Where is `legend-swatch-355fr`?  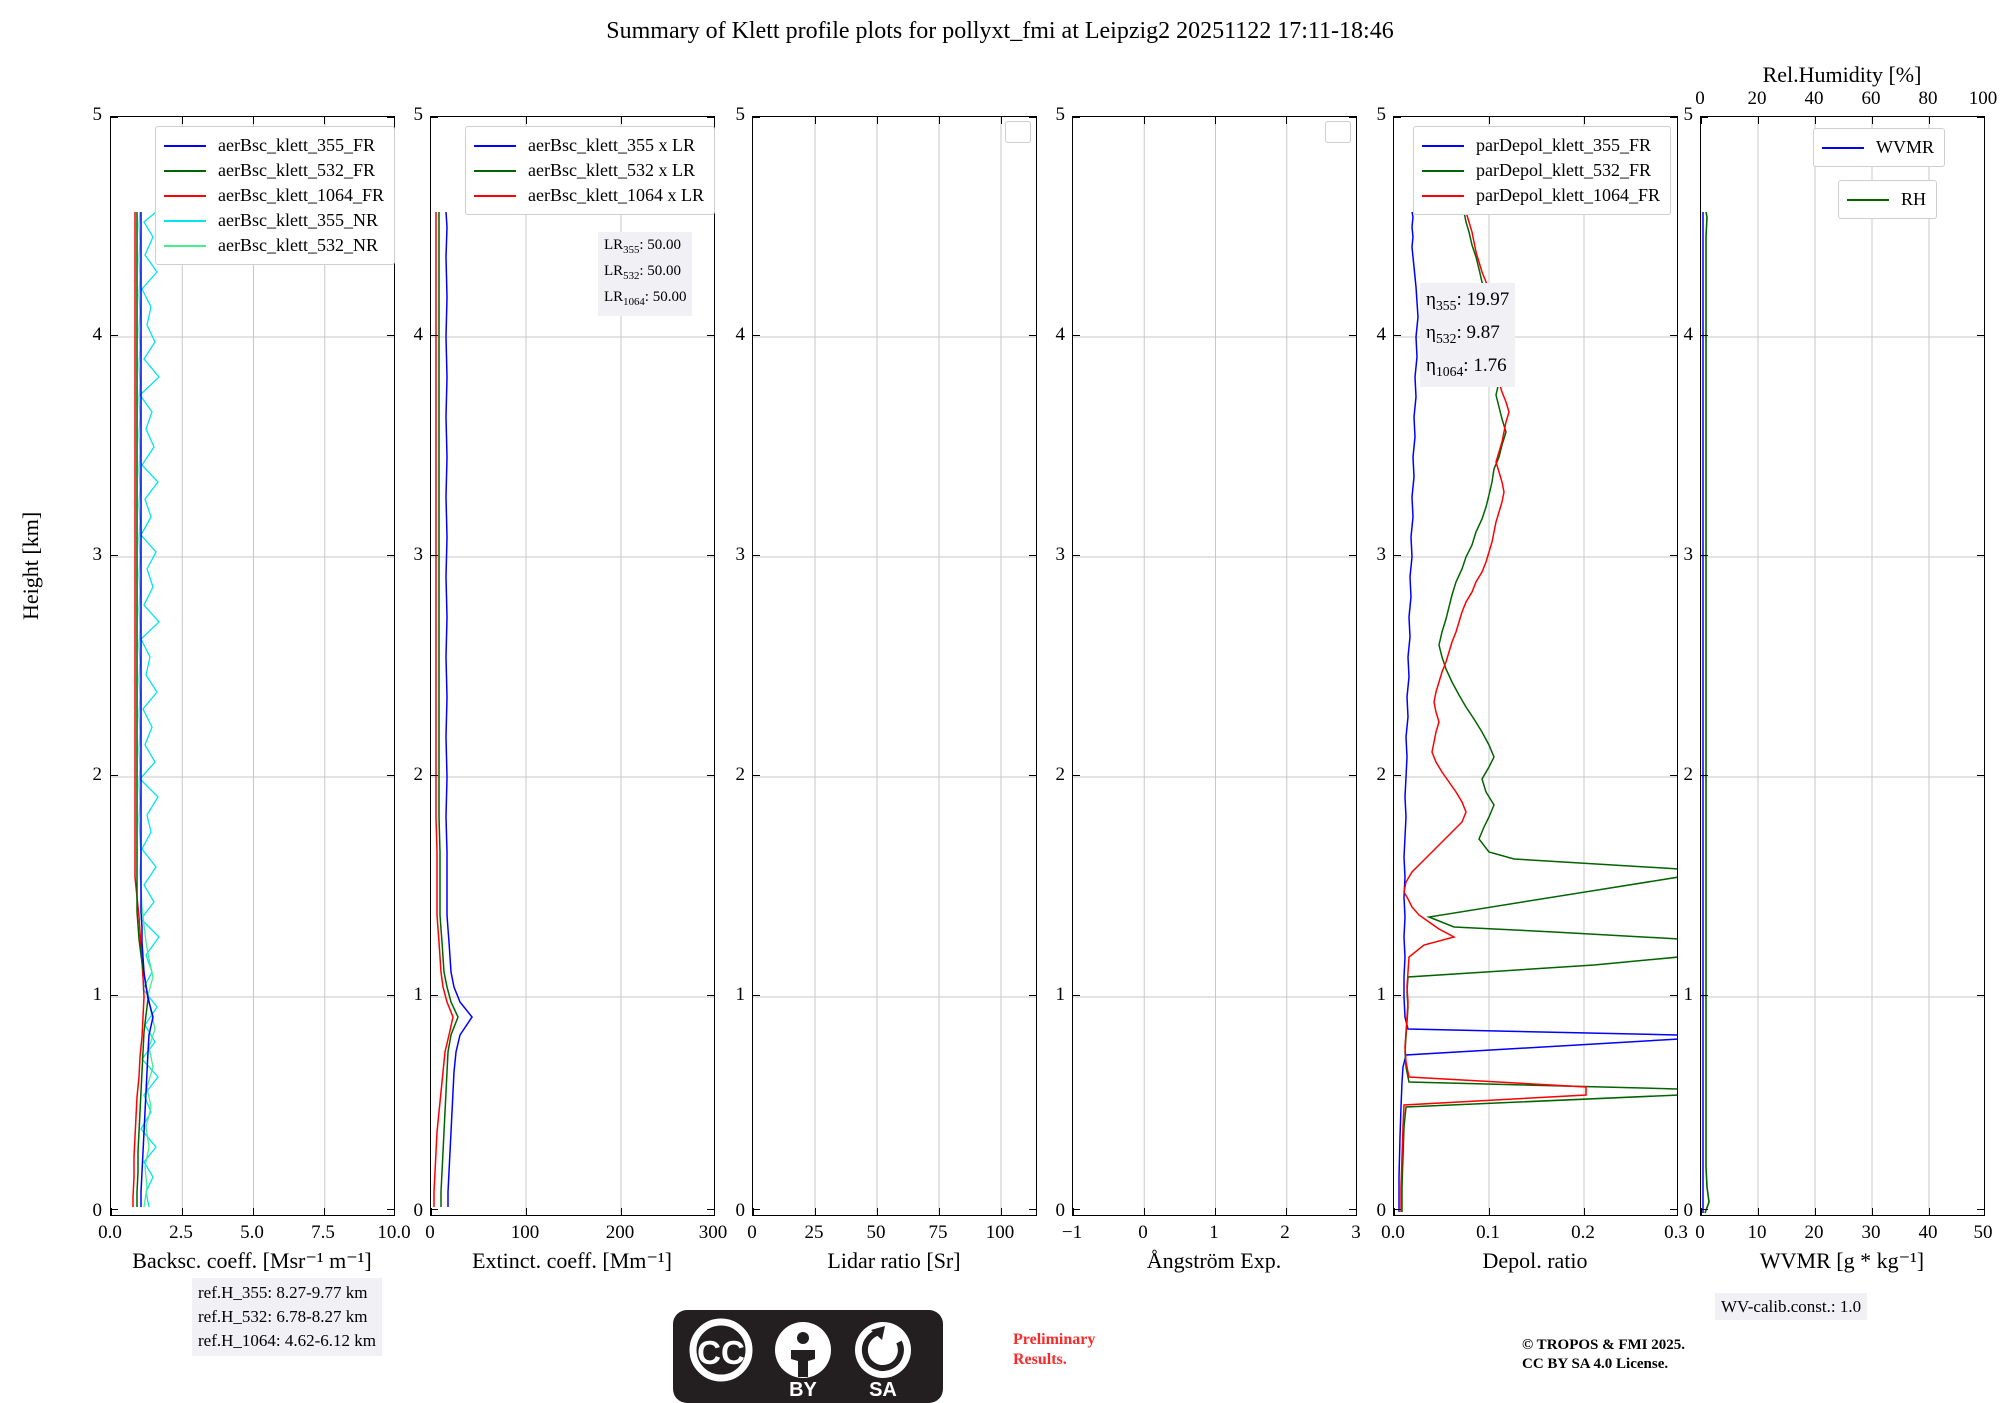
legend-swatch-355fr is located at coordinates (185, 145).